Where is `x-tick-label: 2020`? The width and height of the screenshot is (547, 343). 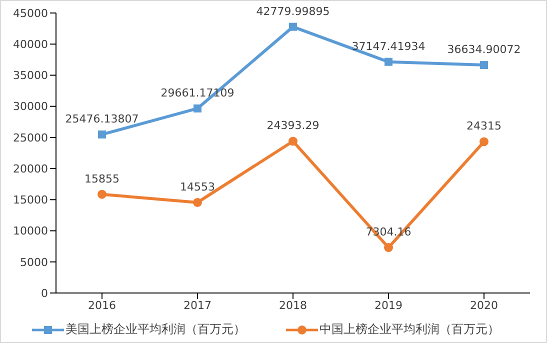
x-tick-label: 2020 is located at coordinates (484, 305).